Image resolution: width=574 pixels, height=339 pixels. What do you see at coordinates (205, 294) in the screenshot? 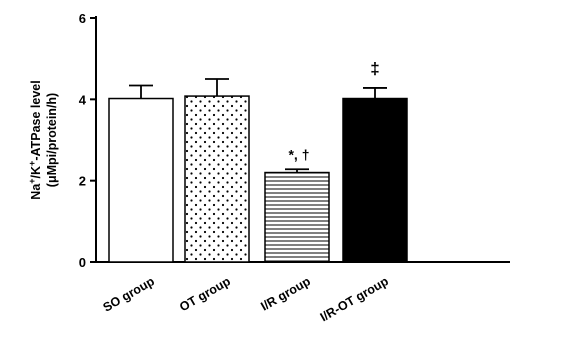
I see `category-label-2: OT group` at bounding box center [205, 294].